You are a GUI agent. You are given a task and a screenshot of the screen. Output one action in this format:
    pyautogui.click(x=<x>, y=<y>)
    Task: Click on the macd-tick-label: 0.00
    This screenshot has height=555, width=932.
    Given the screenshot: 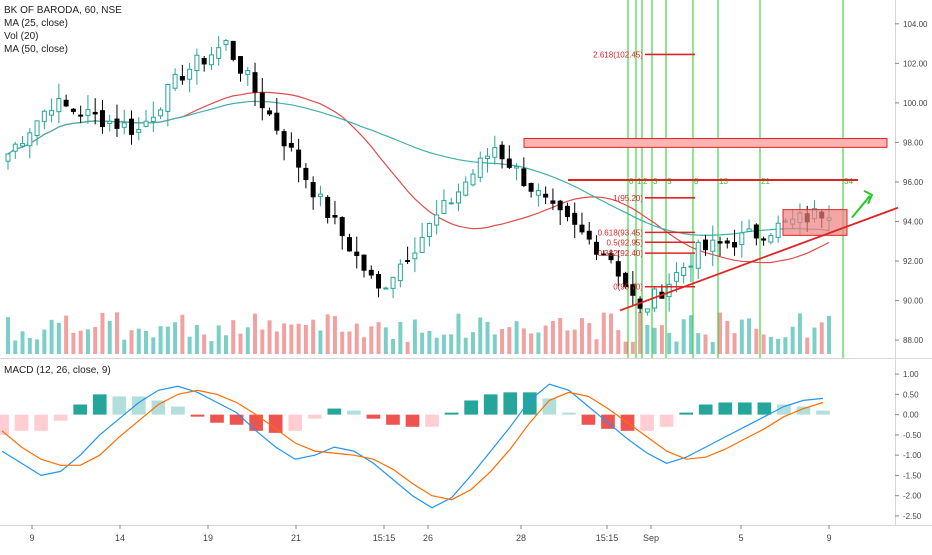 What is the action you would take?
    pyautogui.click(x=911, y=415)
    